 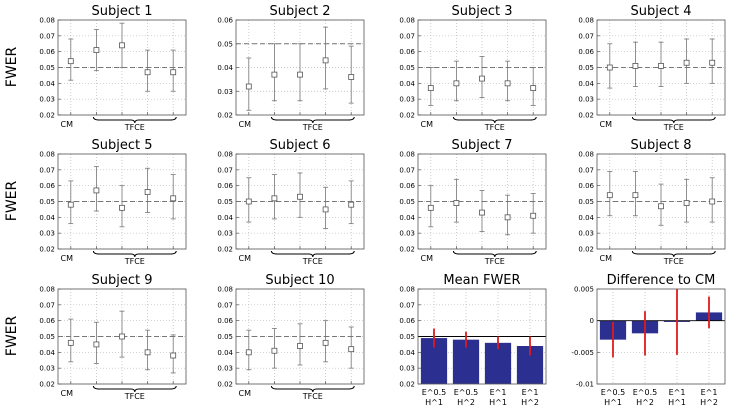 What do you see at coordinates (677, 397) in the screenshot?
I see `x-tick-label: E^1 H^1` at bounding box center [677, 397].